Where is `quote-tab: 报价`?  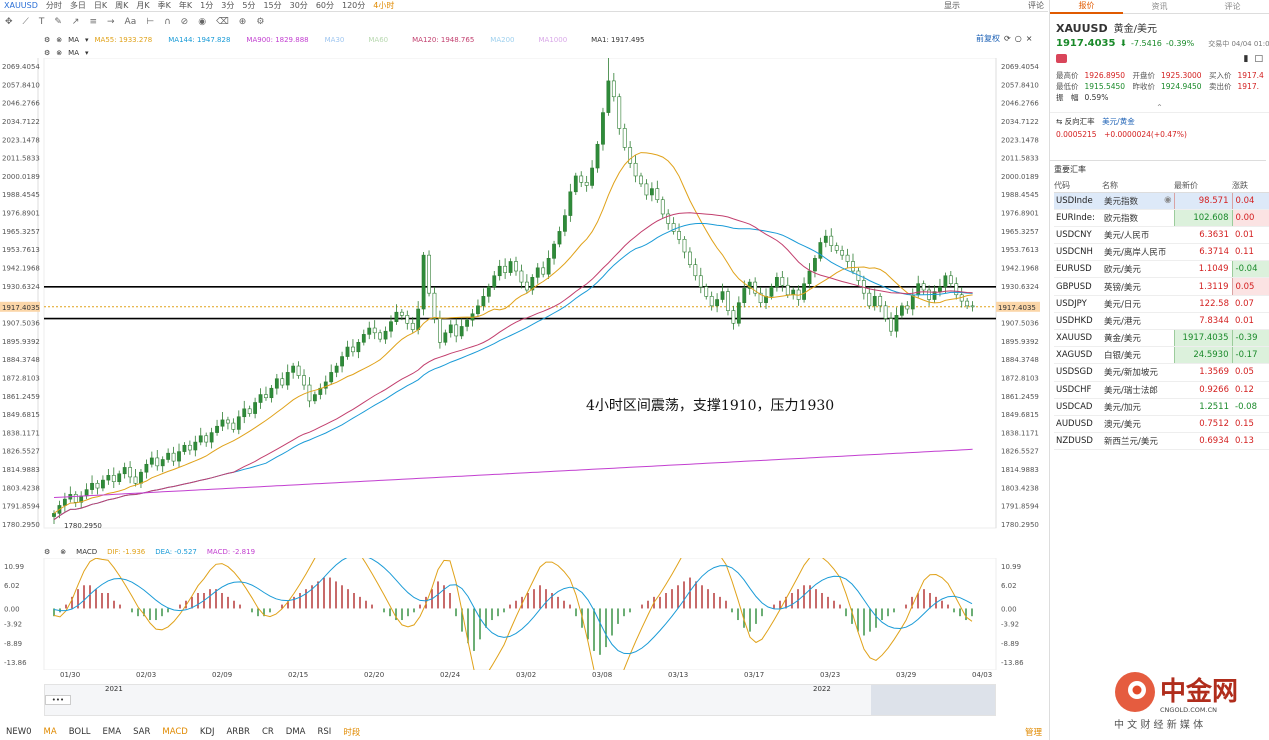 quote-tab: 报价 is located at coordinates (1086, 7).